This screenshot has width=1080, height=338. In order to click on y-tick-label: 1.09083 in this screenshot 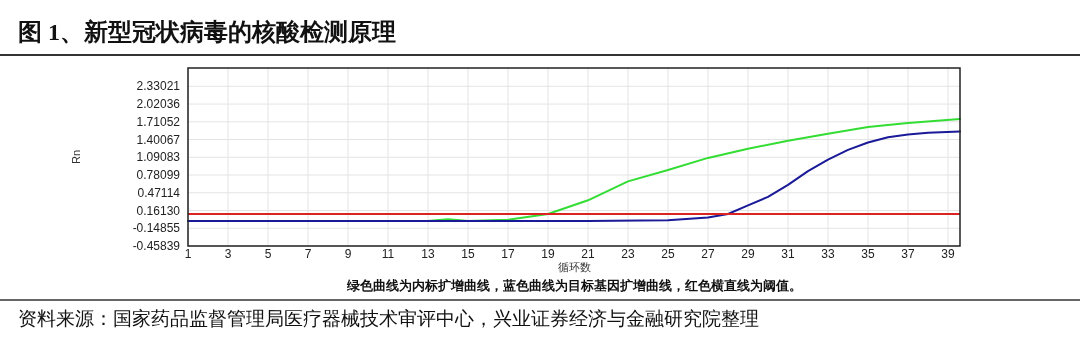, I will do `click(158, 157)`.